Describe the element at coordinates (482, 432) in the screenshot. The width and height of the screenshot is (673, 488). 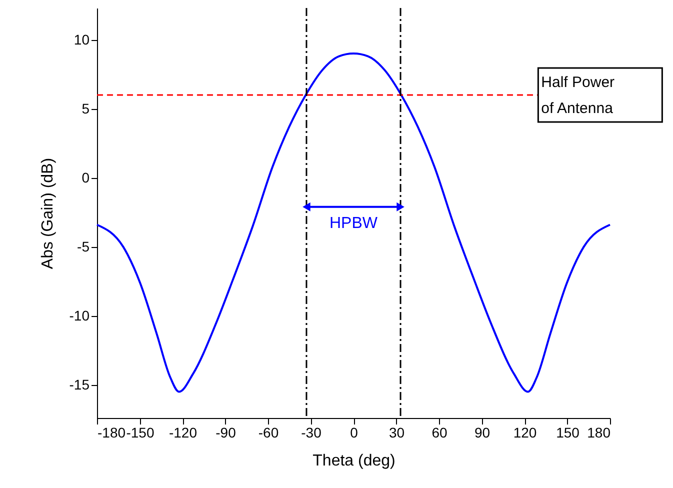
I see `x-tick-label: 90` at that location.